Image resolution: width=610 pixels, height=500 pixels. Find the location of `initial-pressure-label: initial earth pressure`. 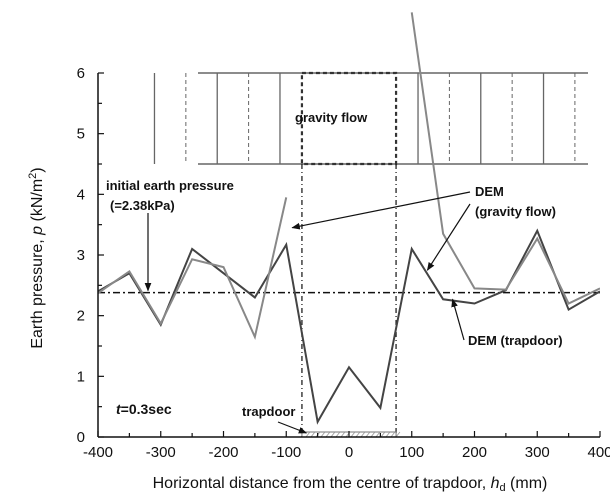

initial-pressure-label: initial earth pressure is located at coordinates (170, 185).